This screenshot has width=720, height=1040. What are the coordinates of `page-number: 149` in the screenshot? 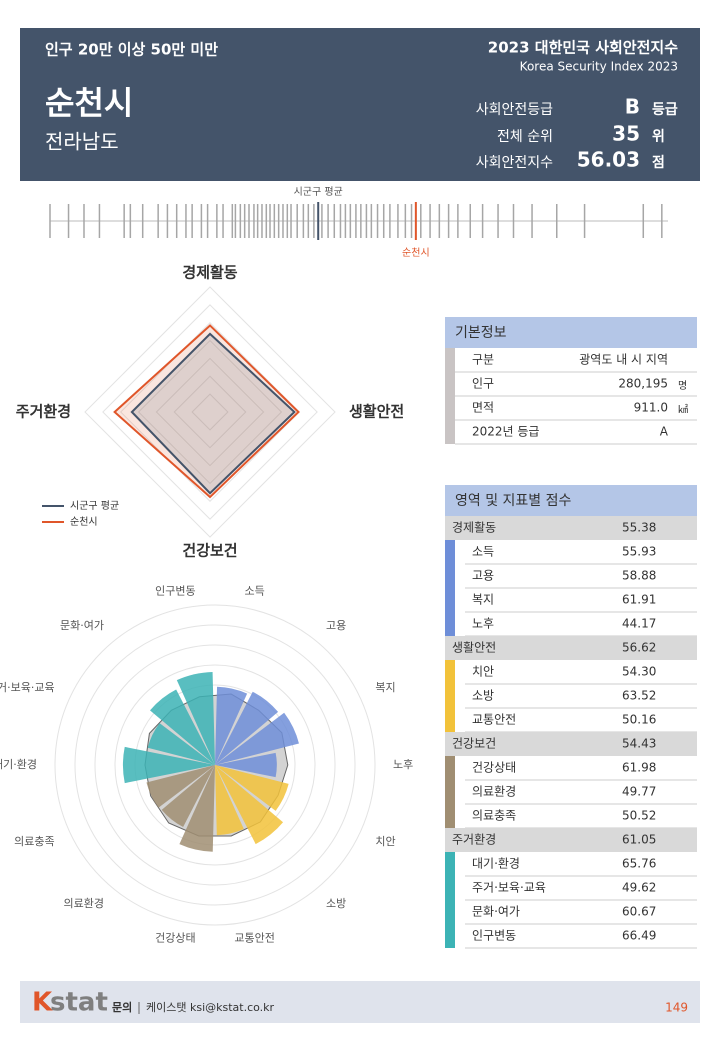 It's located at (676, 1008).